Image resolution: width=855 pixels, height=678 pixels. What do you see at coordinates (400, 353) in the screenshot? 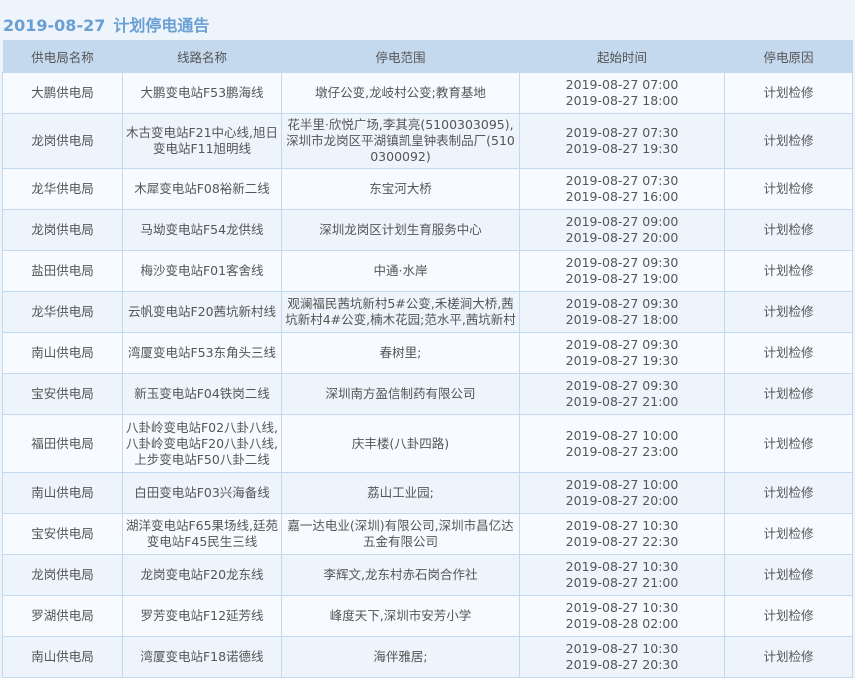
I see `scope-cell: 春树里;` at bounding box center [400, 353].